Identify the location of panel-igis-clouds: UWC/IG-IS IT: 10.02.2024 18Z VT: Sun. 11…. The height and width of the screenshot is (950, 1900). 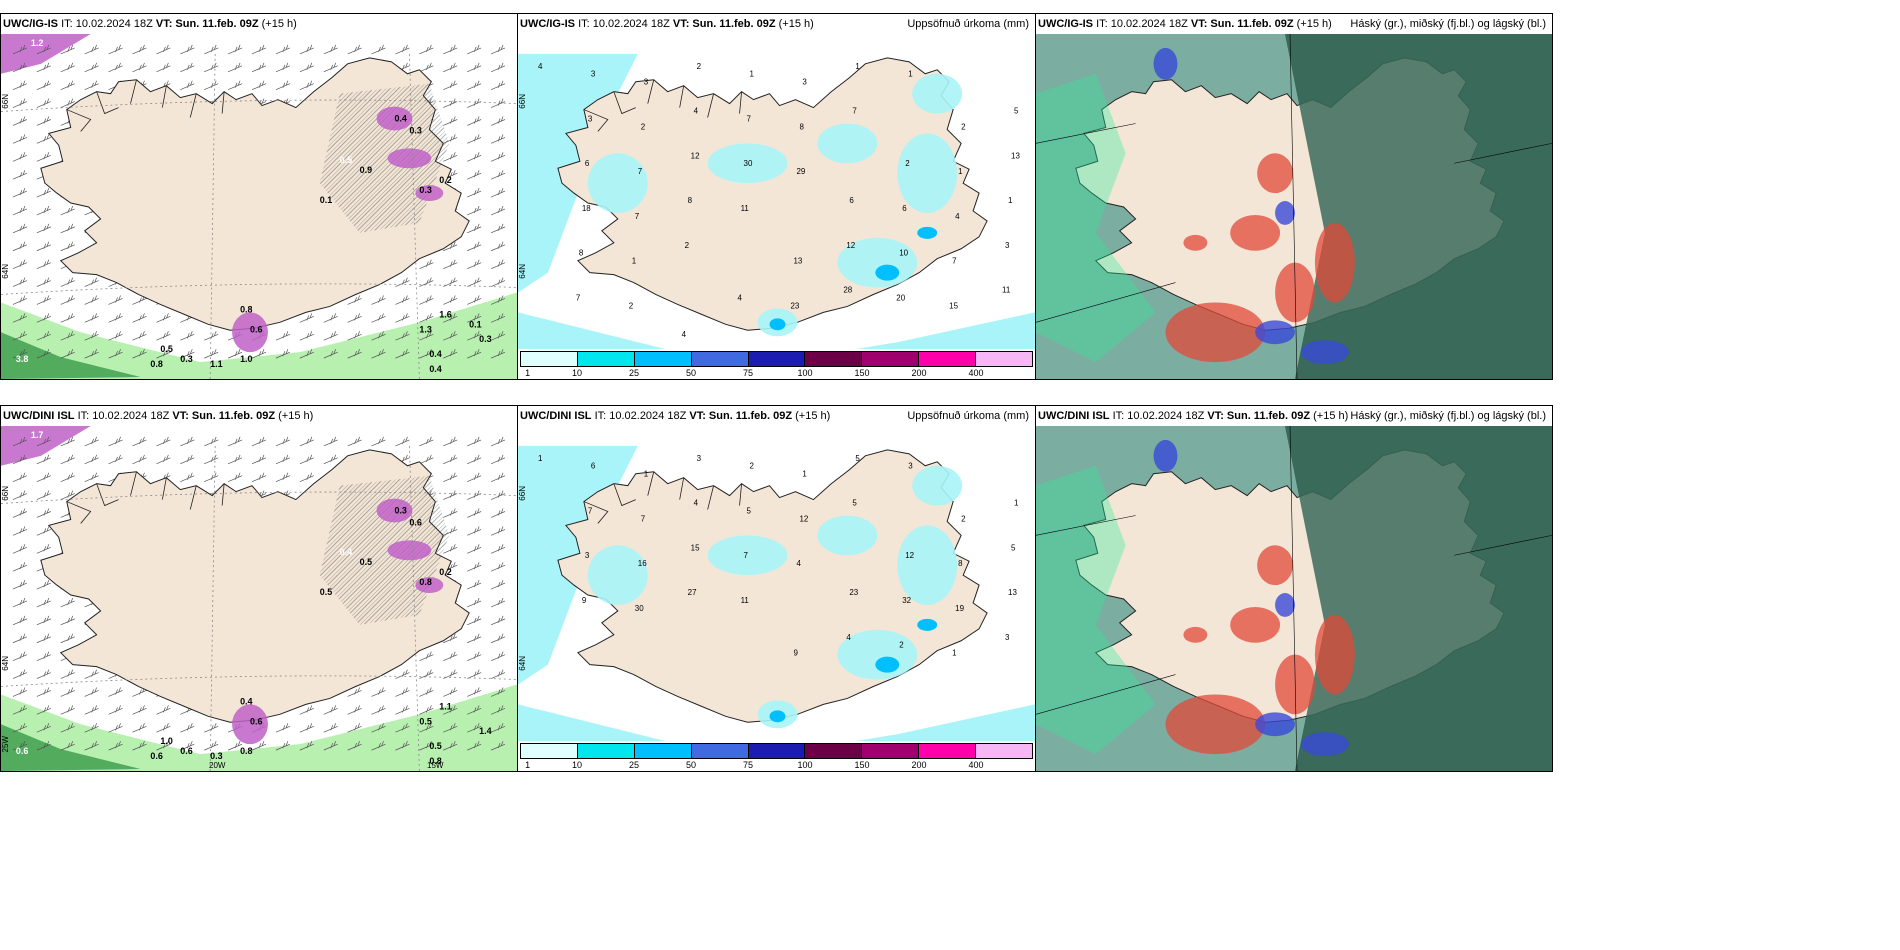
(1294, 196).